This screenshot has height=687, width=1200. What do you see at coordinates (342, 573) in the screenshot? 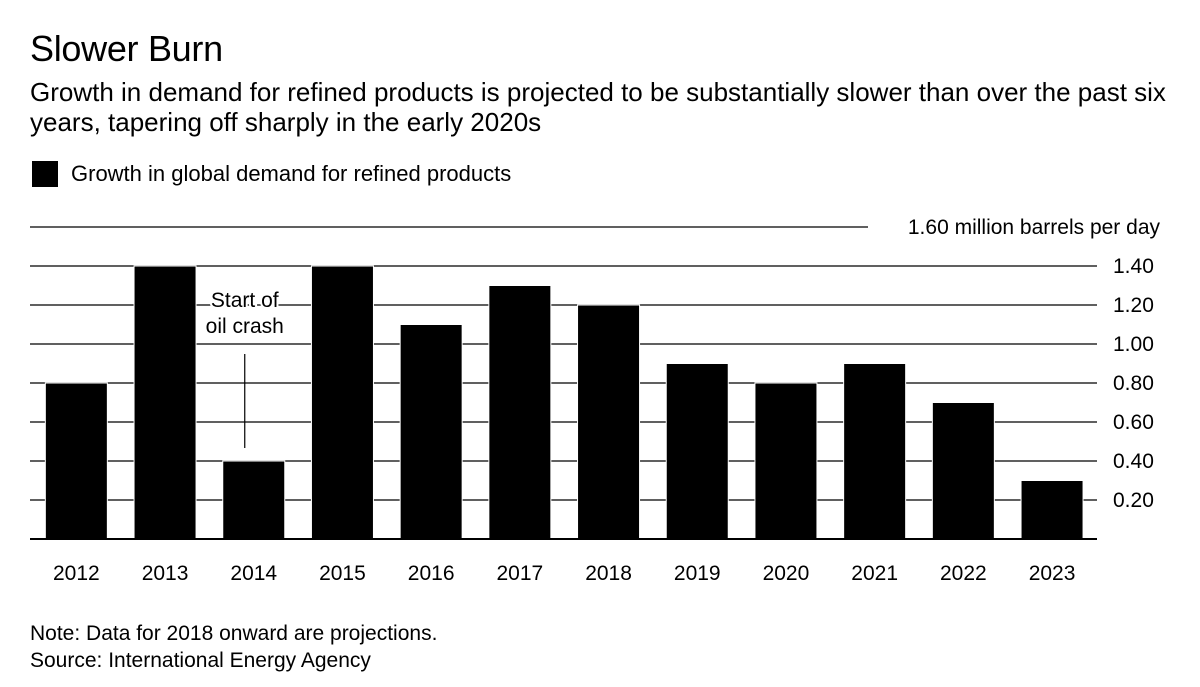
I see `x-tick-label: 2015` at bounding box center [342, 573].